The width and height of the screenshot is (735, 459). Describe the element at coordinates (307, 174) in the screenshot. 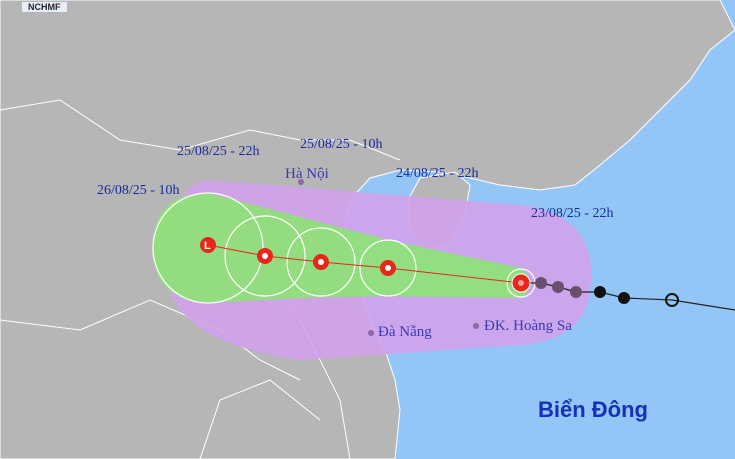

I see `hanoi-label: Hà Nội` at that location.